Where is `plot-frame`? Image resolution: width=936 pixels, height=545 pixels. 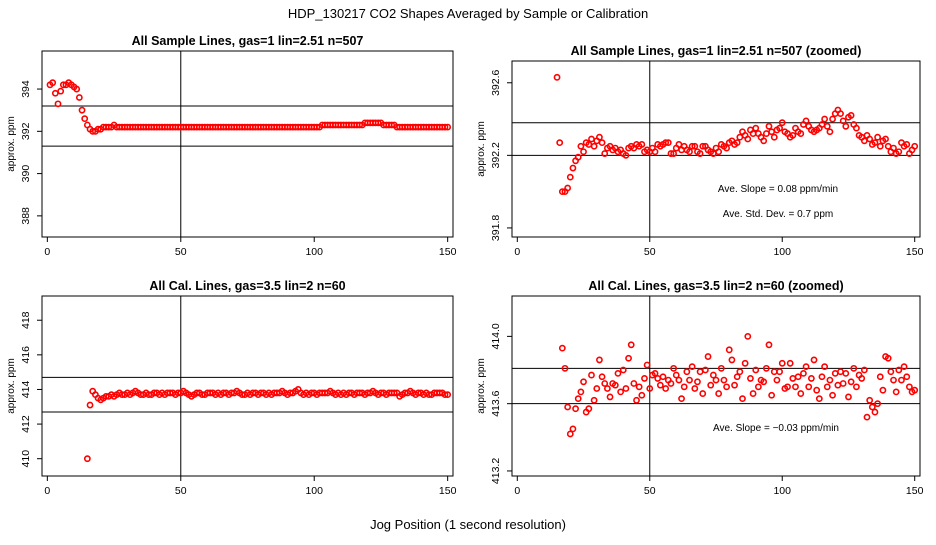
plot-frame is located at coordinates (247, 386).